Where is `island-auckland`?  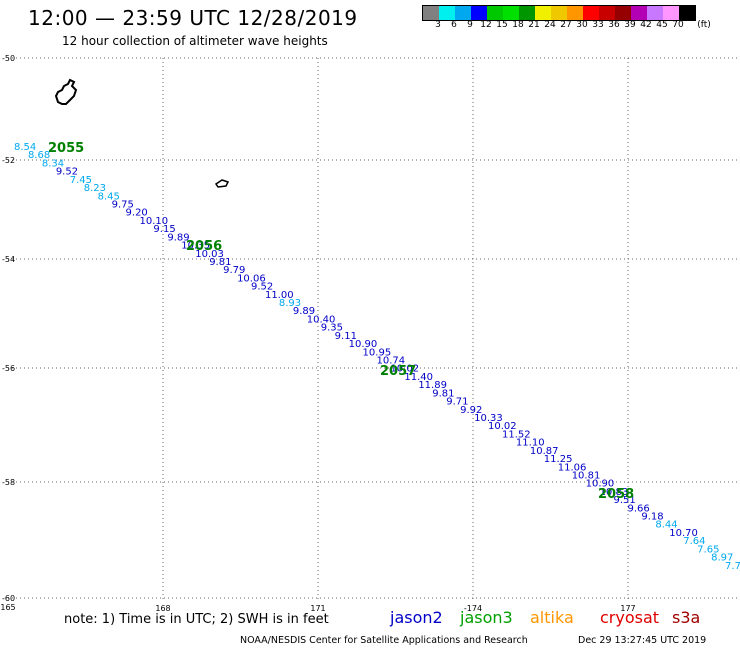
island-auckland is located at coordinates (66, 91).